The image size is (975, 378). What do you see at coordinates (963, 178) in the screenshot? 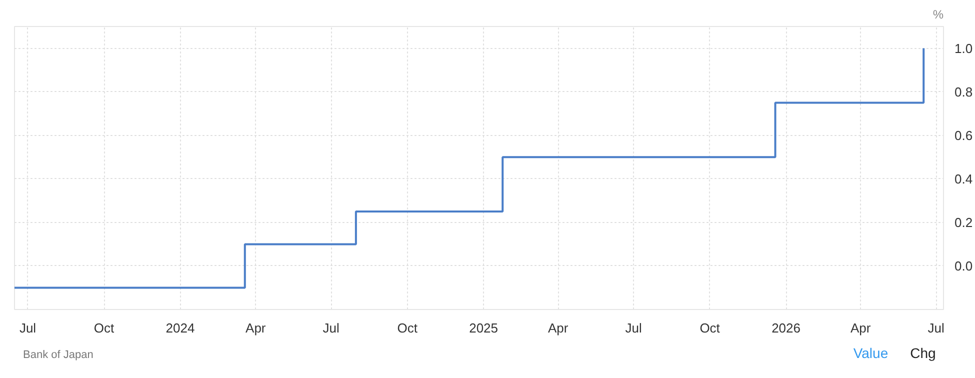
I see `y-tick-label: 0.4` at bounding box center [963, 178].